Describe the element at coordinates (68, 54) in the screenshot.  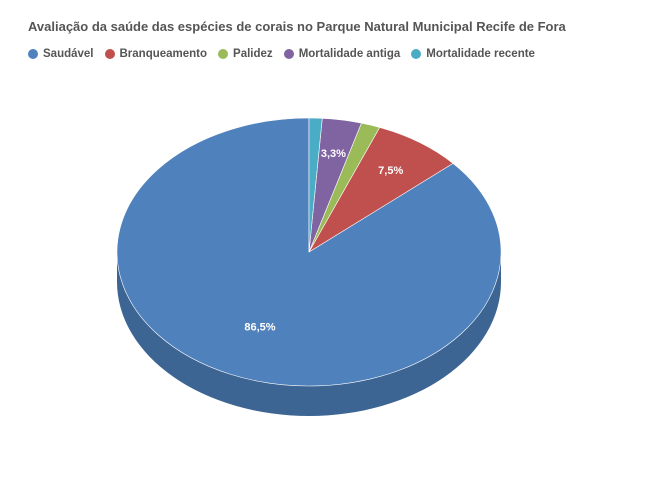
I see `legend-label-saudavel: Saudável` at that location.